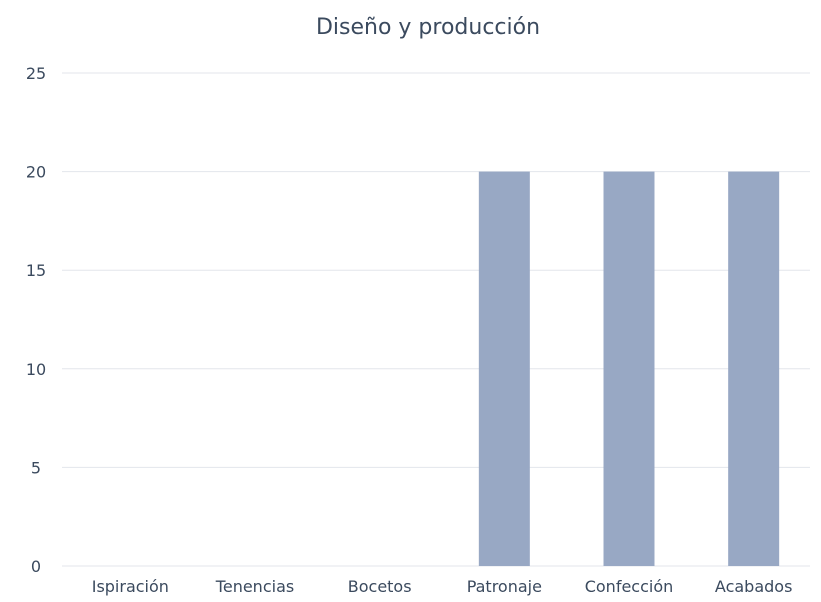  Describe the element at coordinates (428, 27) in the screenshot. I see `chart-title: Diseño y producción` at that location.